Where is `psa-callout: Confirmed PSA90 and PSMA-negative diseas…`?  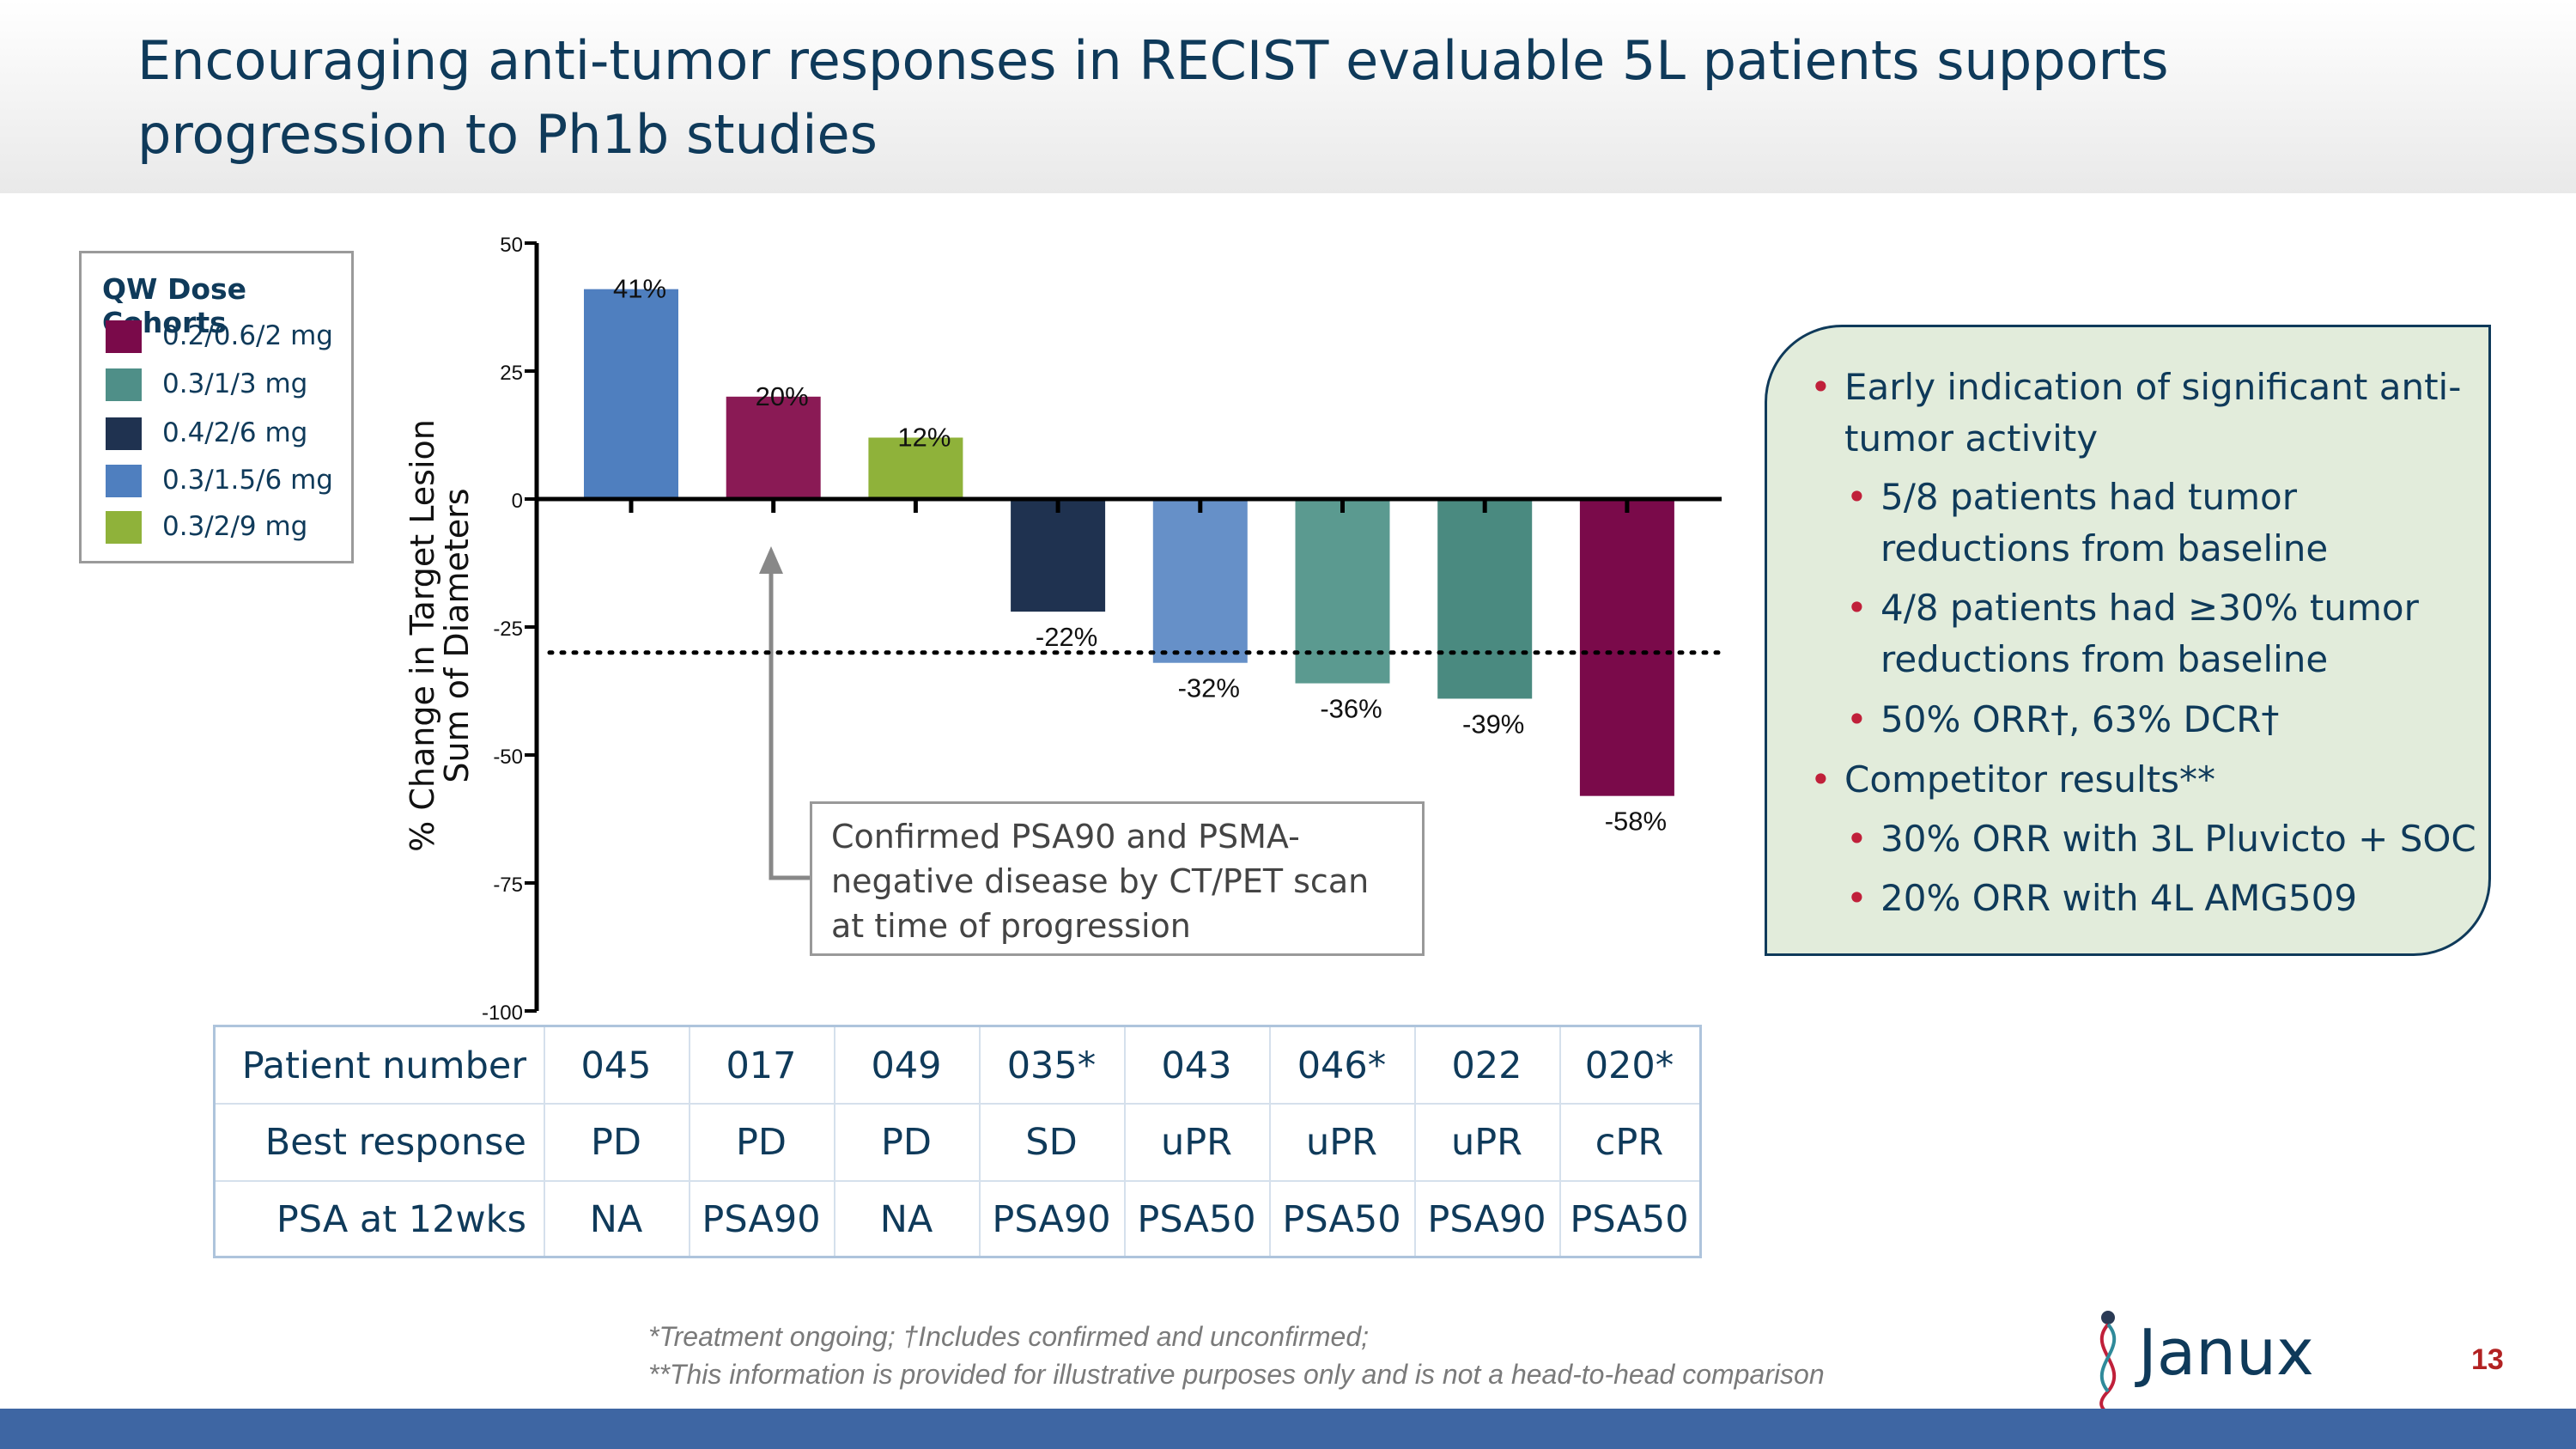 psa-callout: Confirmed PSA90 and PSMA-negative diseas… is located at coordinates (1118, 878).